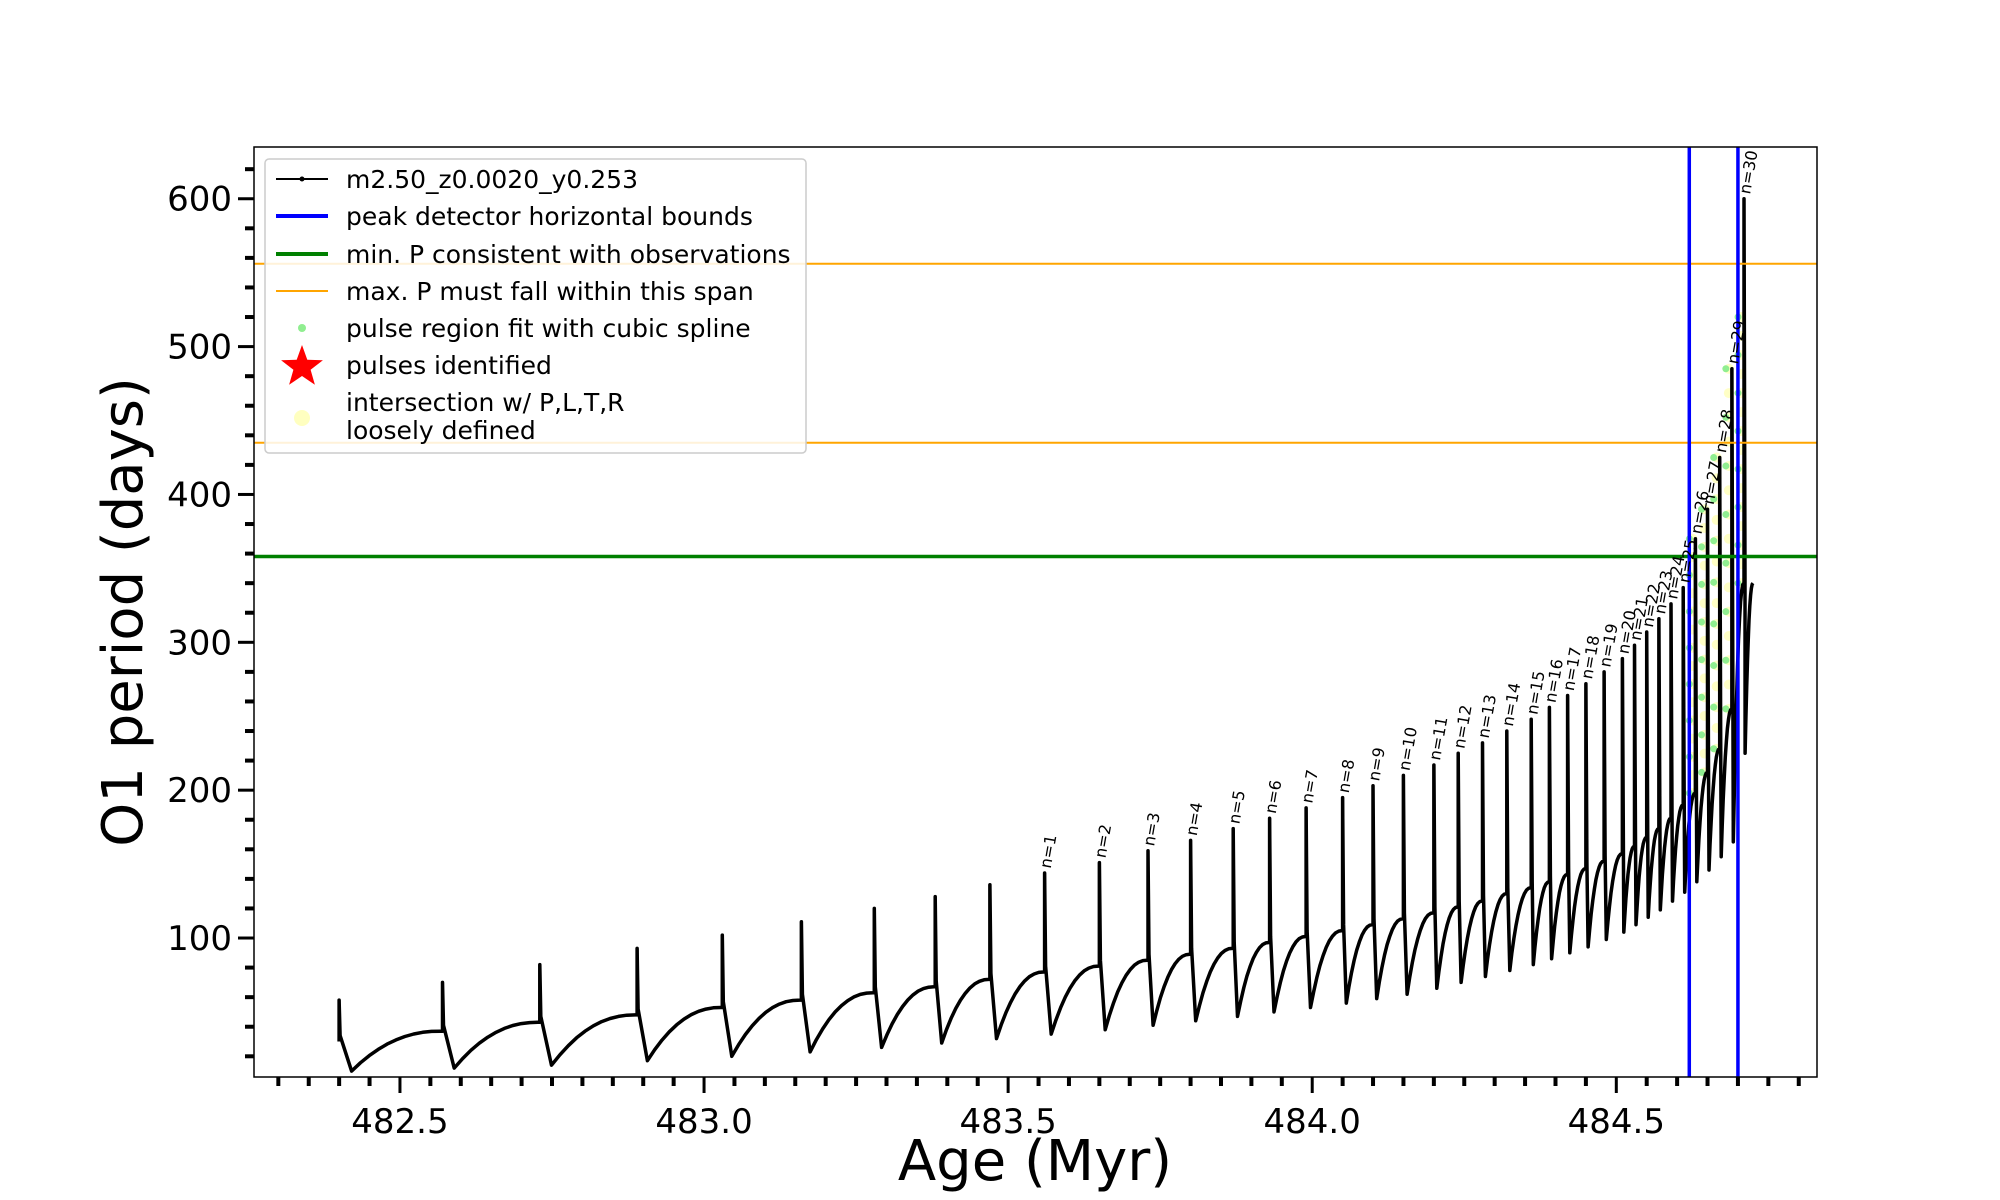 Image resolution: width=2000 pixels, height=1200 pixels. What do you see at coordinates (703, 1122) in the screenshot?
I see `x-tick-label: 483.0` at bounding box center [703, 1122].